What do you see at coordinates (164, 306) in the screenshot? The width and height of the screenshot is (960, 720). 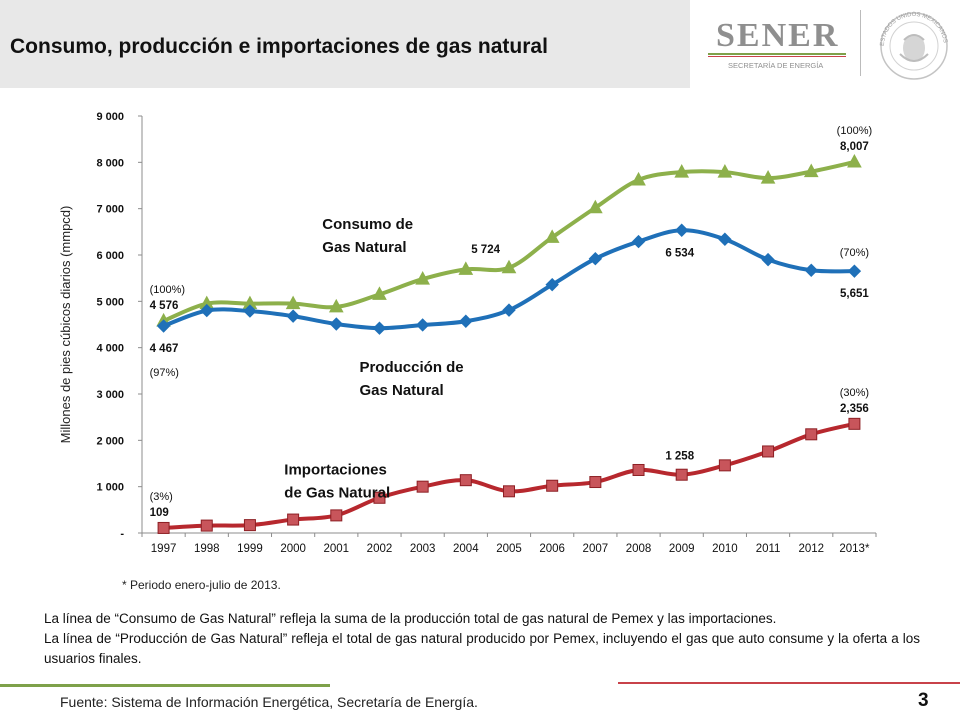 I see `data-label: 4 576` at bounding box center [164, 306].